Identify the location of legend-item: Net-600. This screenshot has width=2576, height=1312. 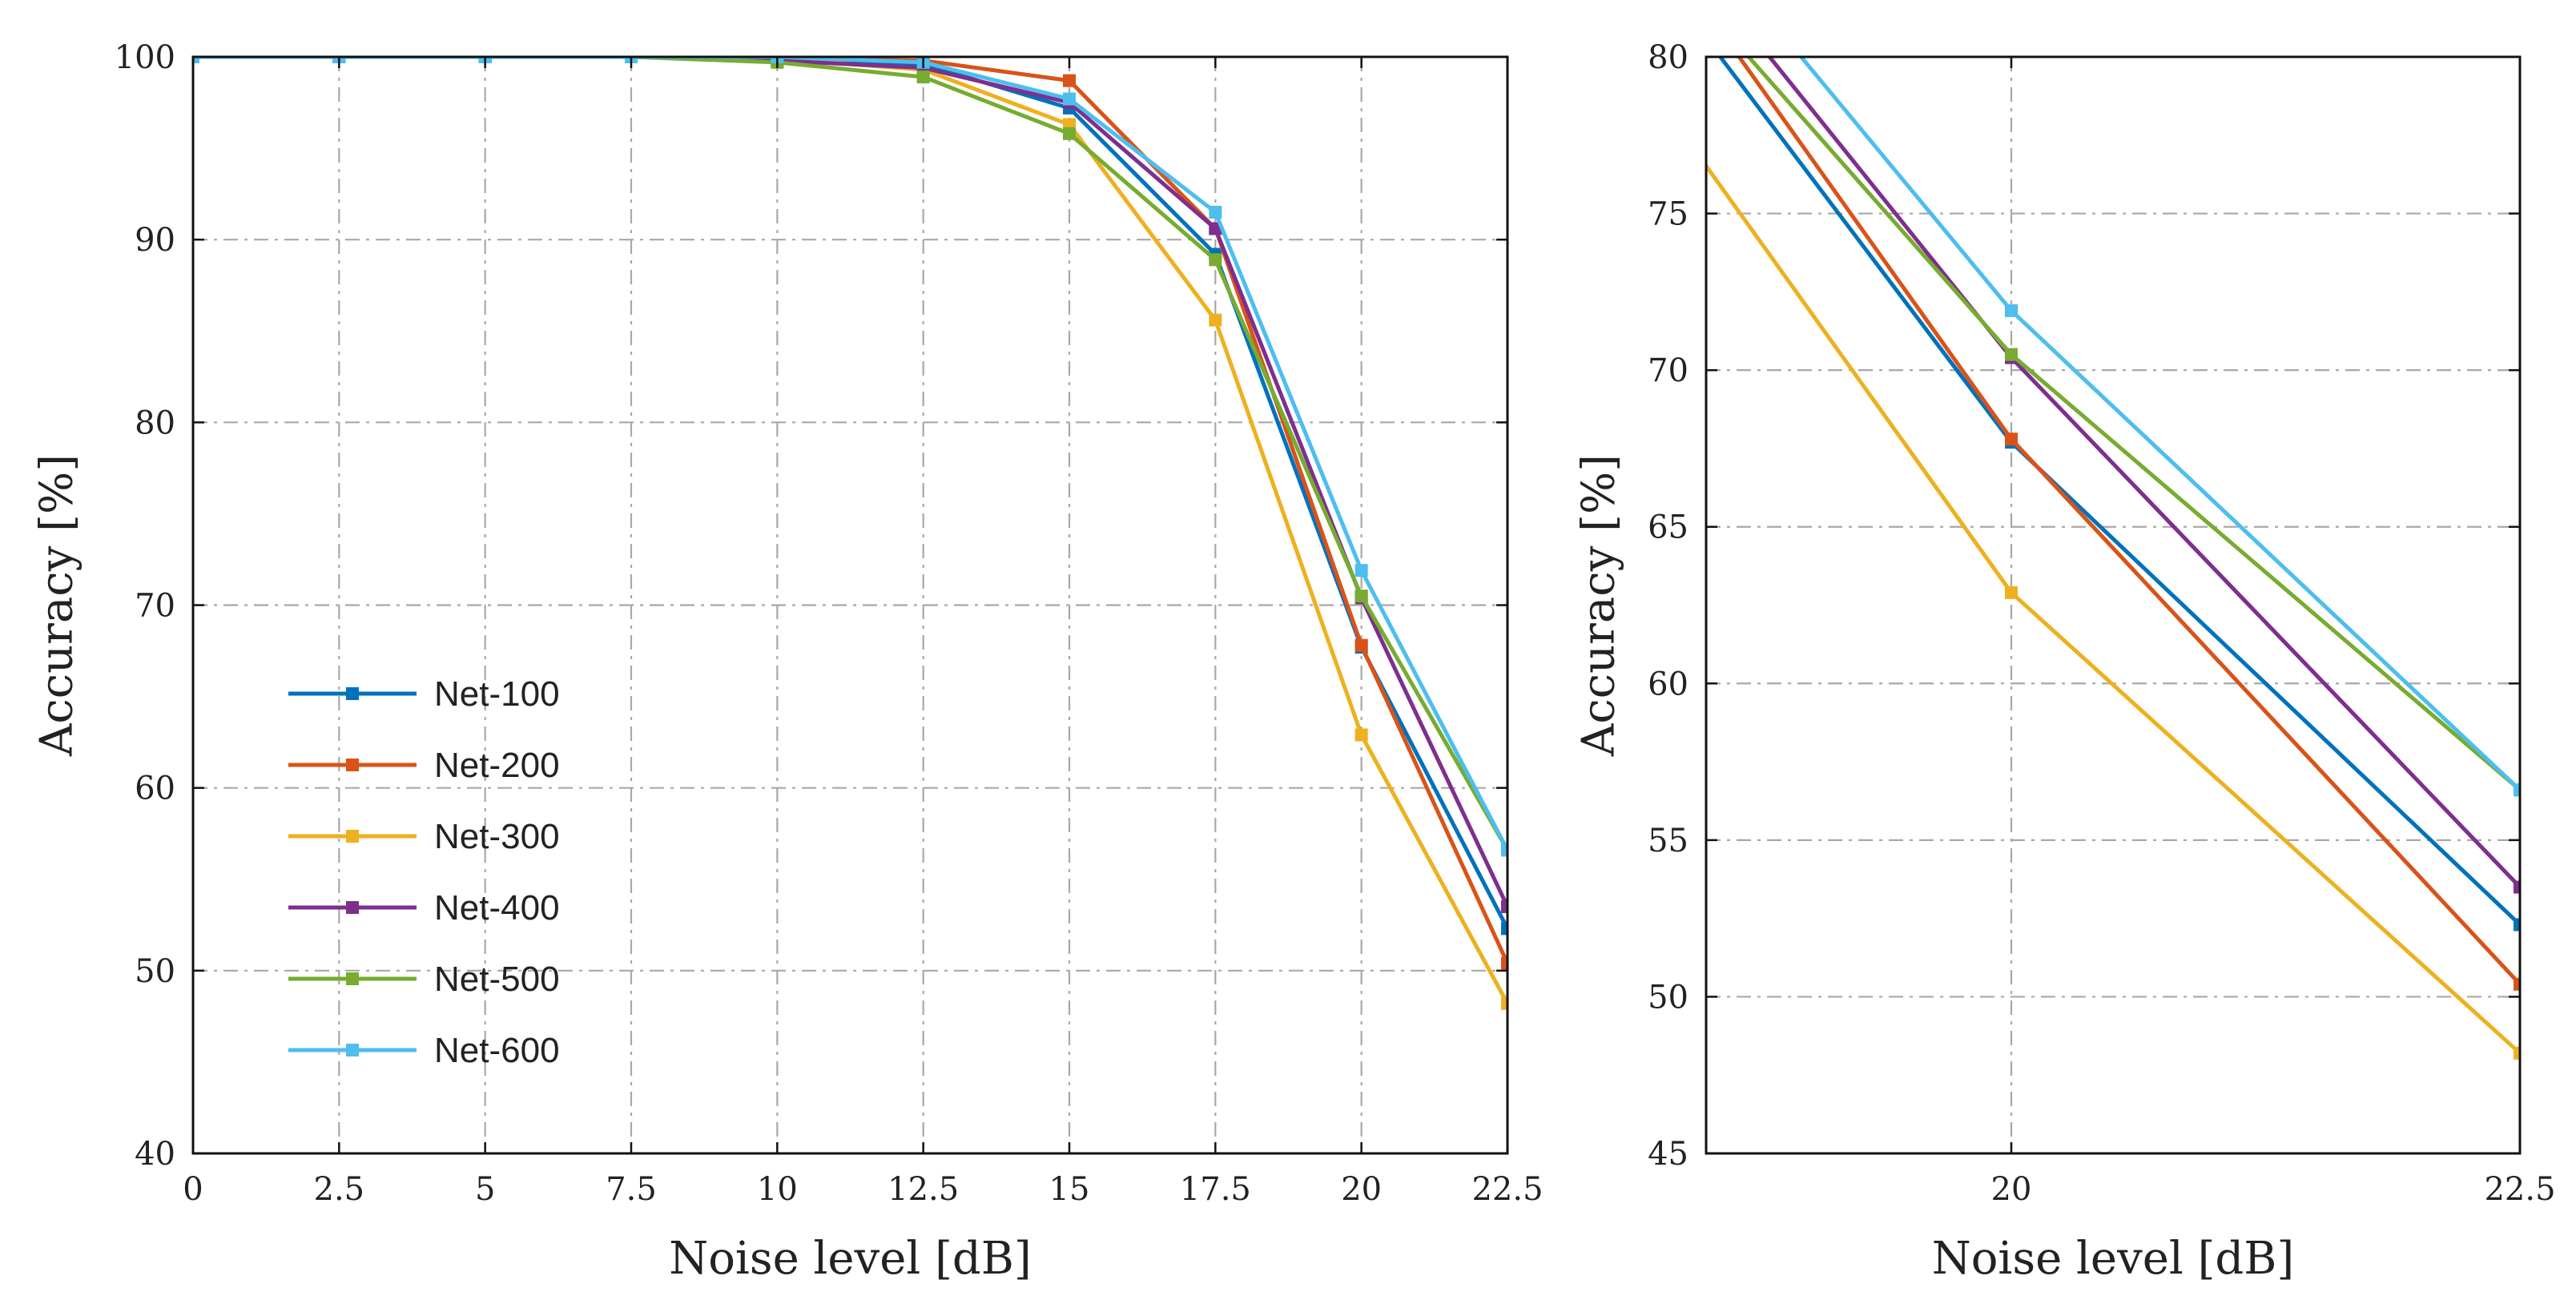
(424, 1050).